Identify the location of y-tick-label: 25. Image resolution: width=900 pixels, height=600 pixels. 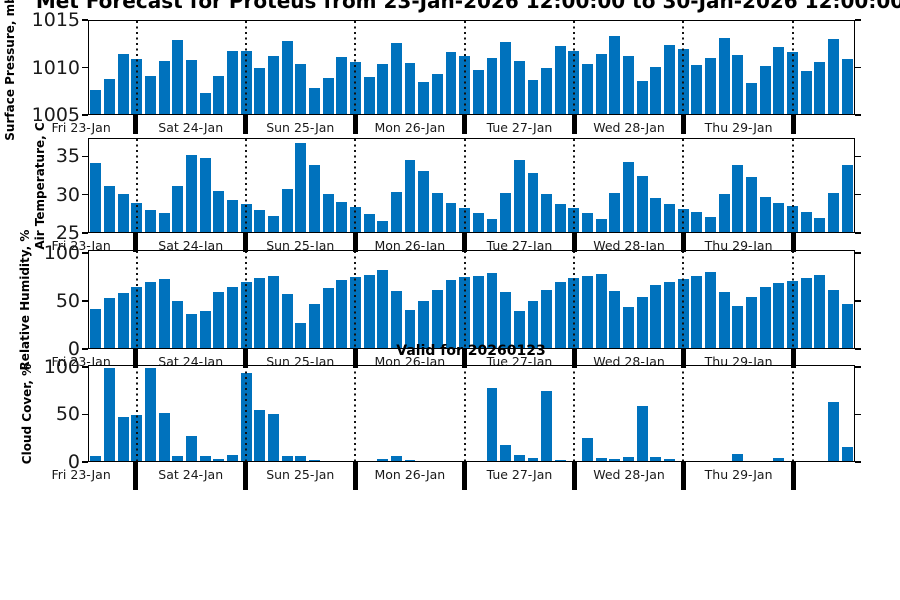
(67, 233).